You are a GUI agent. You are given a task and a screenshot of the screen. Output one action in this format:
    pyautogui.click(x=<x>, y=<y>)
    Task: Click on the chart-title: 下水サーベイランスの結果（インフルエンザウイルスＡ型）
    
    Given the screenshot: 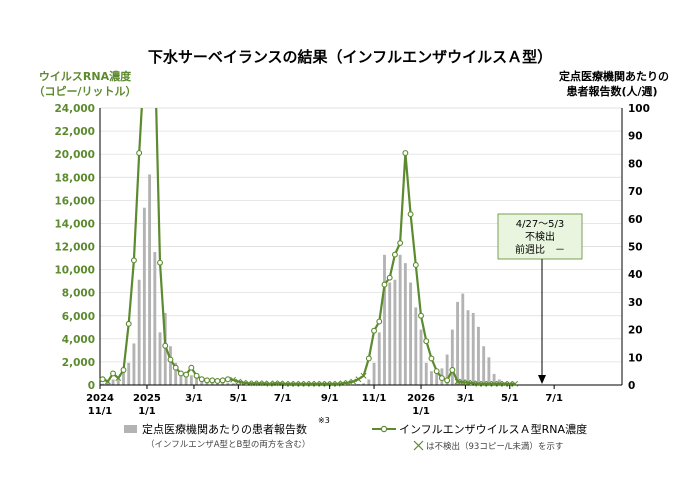 What is the action you would take?
    pyautogui.click(x=350, y=57)
    